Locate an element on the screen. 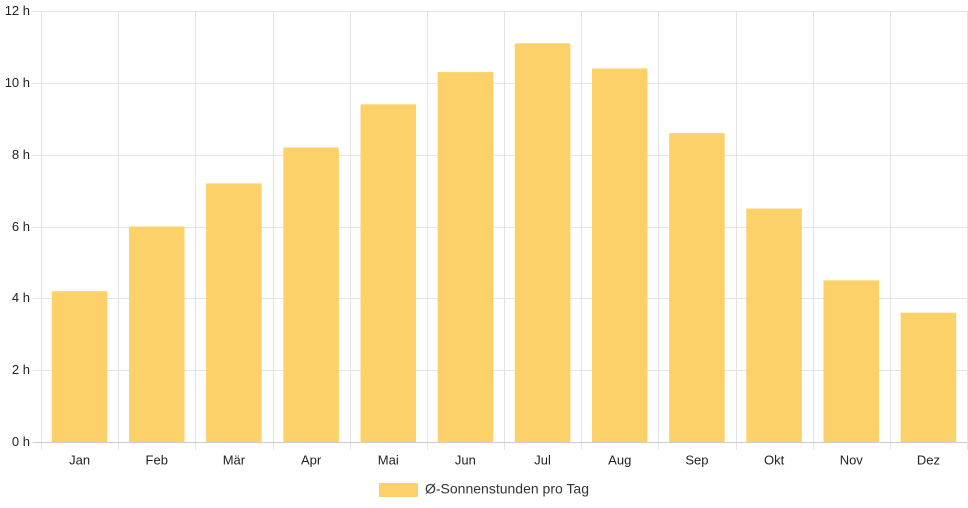  y-tick-label: 6 h is located at coordinates (21, 226).